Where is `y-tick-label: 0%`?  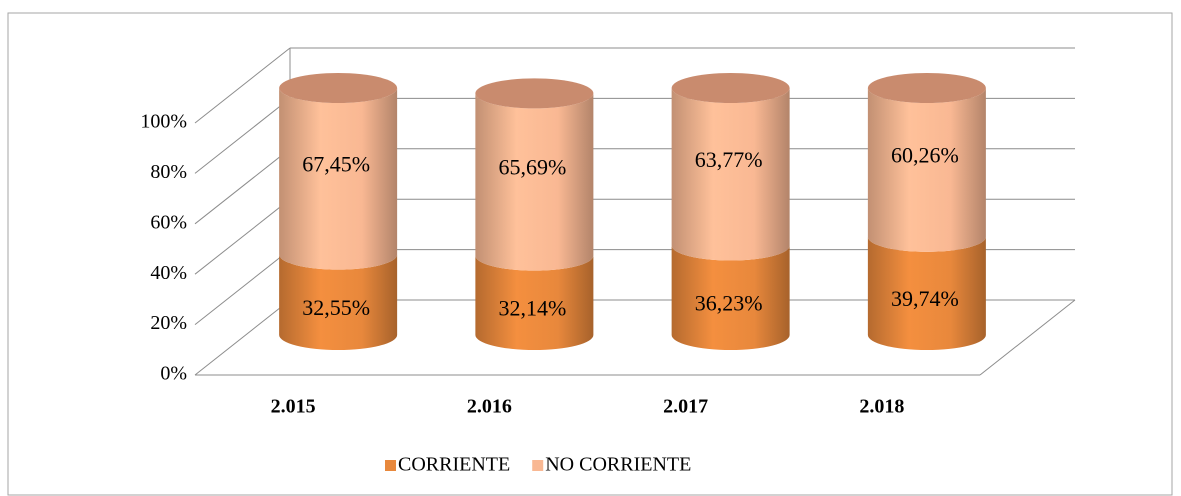
y-tick-label: 0% is located at coordinates (173, 374).